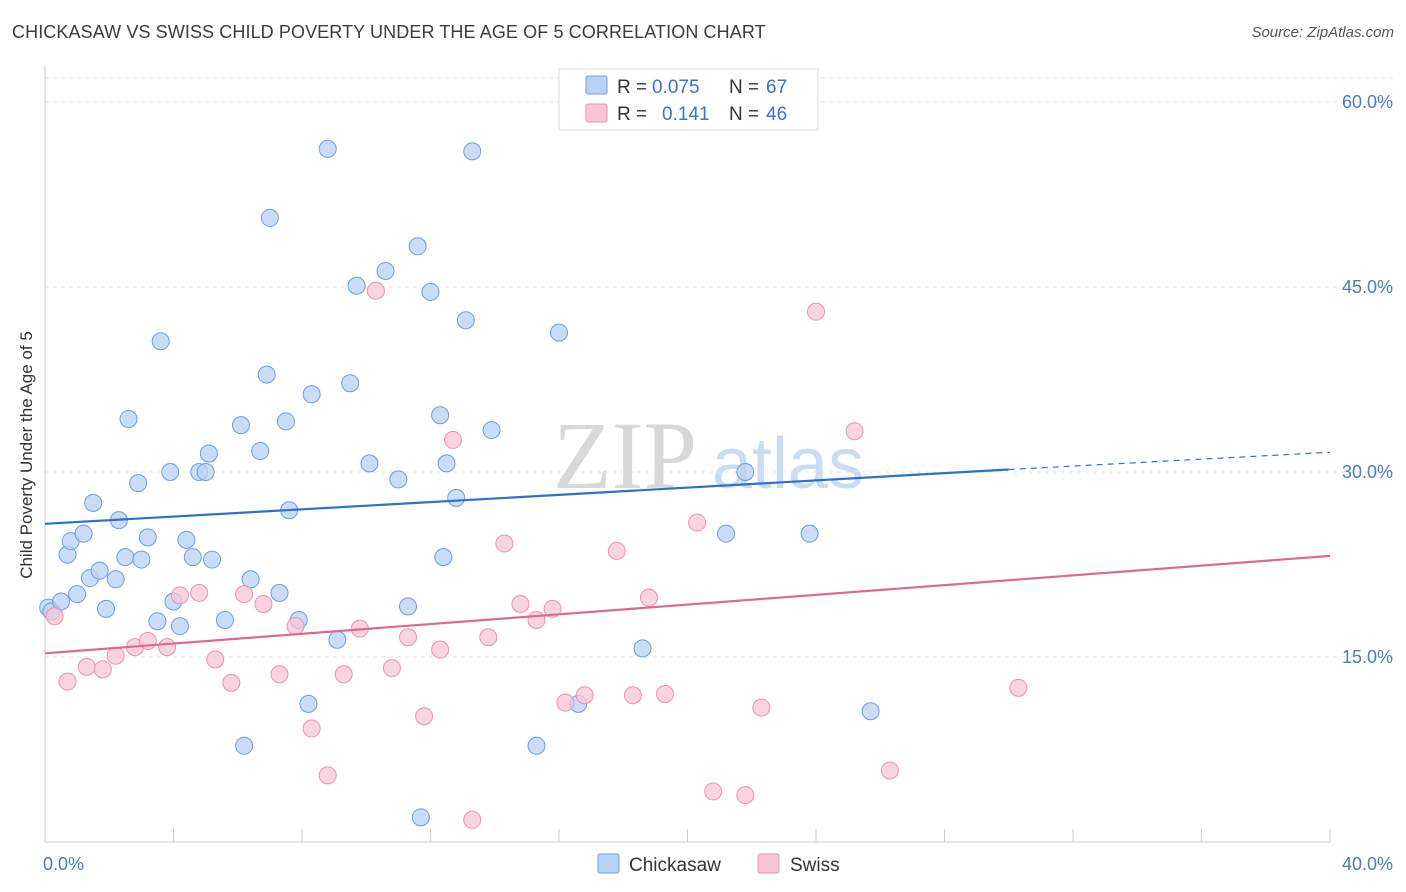  Describe the element at coordinates (675, 865) in the screenshot. I see `bottom-legend-label-chickasaw: Chickasaw` at that location.